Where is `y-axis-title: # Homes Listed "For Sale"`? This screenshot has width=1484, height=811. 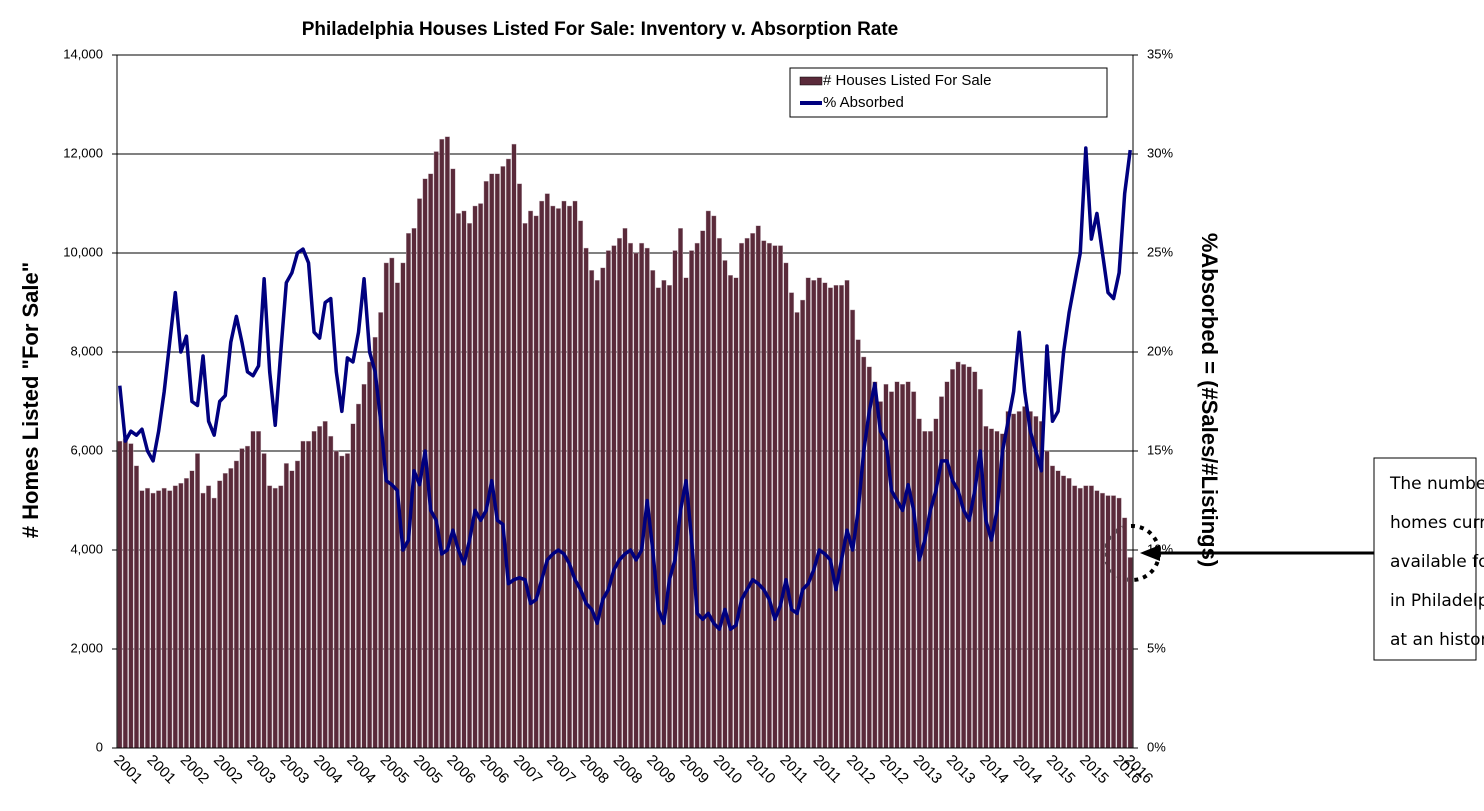
y-axis-title: # Homes Listed "For Sale" is located at coordinates (30, 400).